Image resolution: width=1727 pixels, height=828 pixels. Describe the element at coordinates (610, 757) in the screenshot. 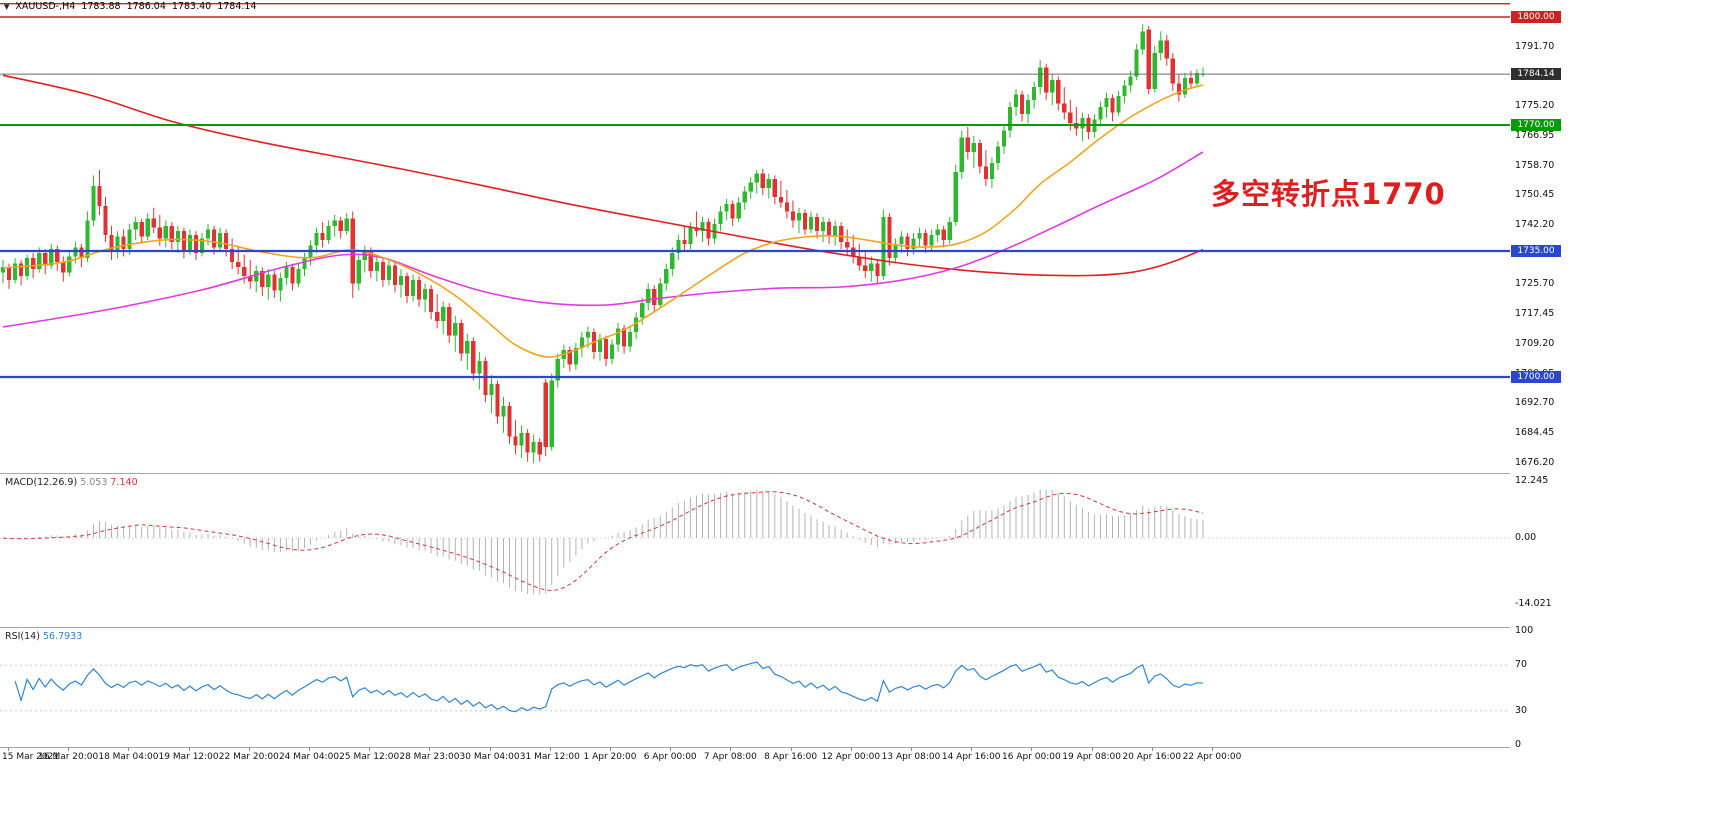

I see `time-tick-label: 1 Apr 20:00` at that location.